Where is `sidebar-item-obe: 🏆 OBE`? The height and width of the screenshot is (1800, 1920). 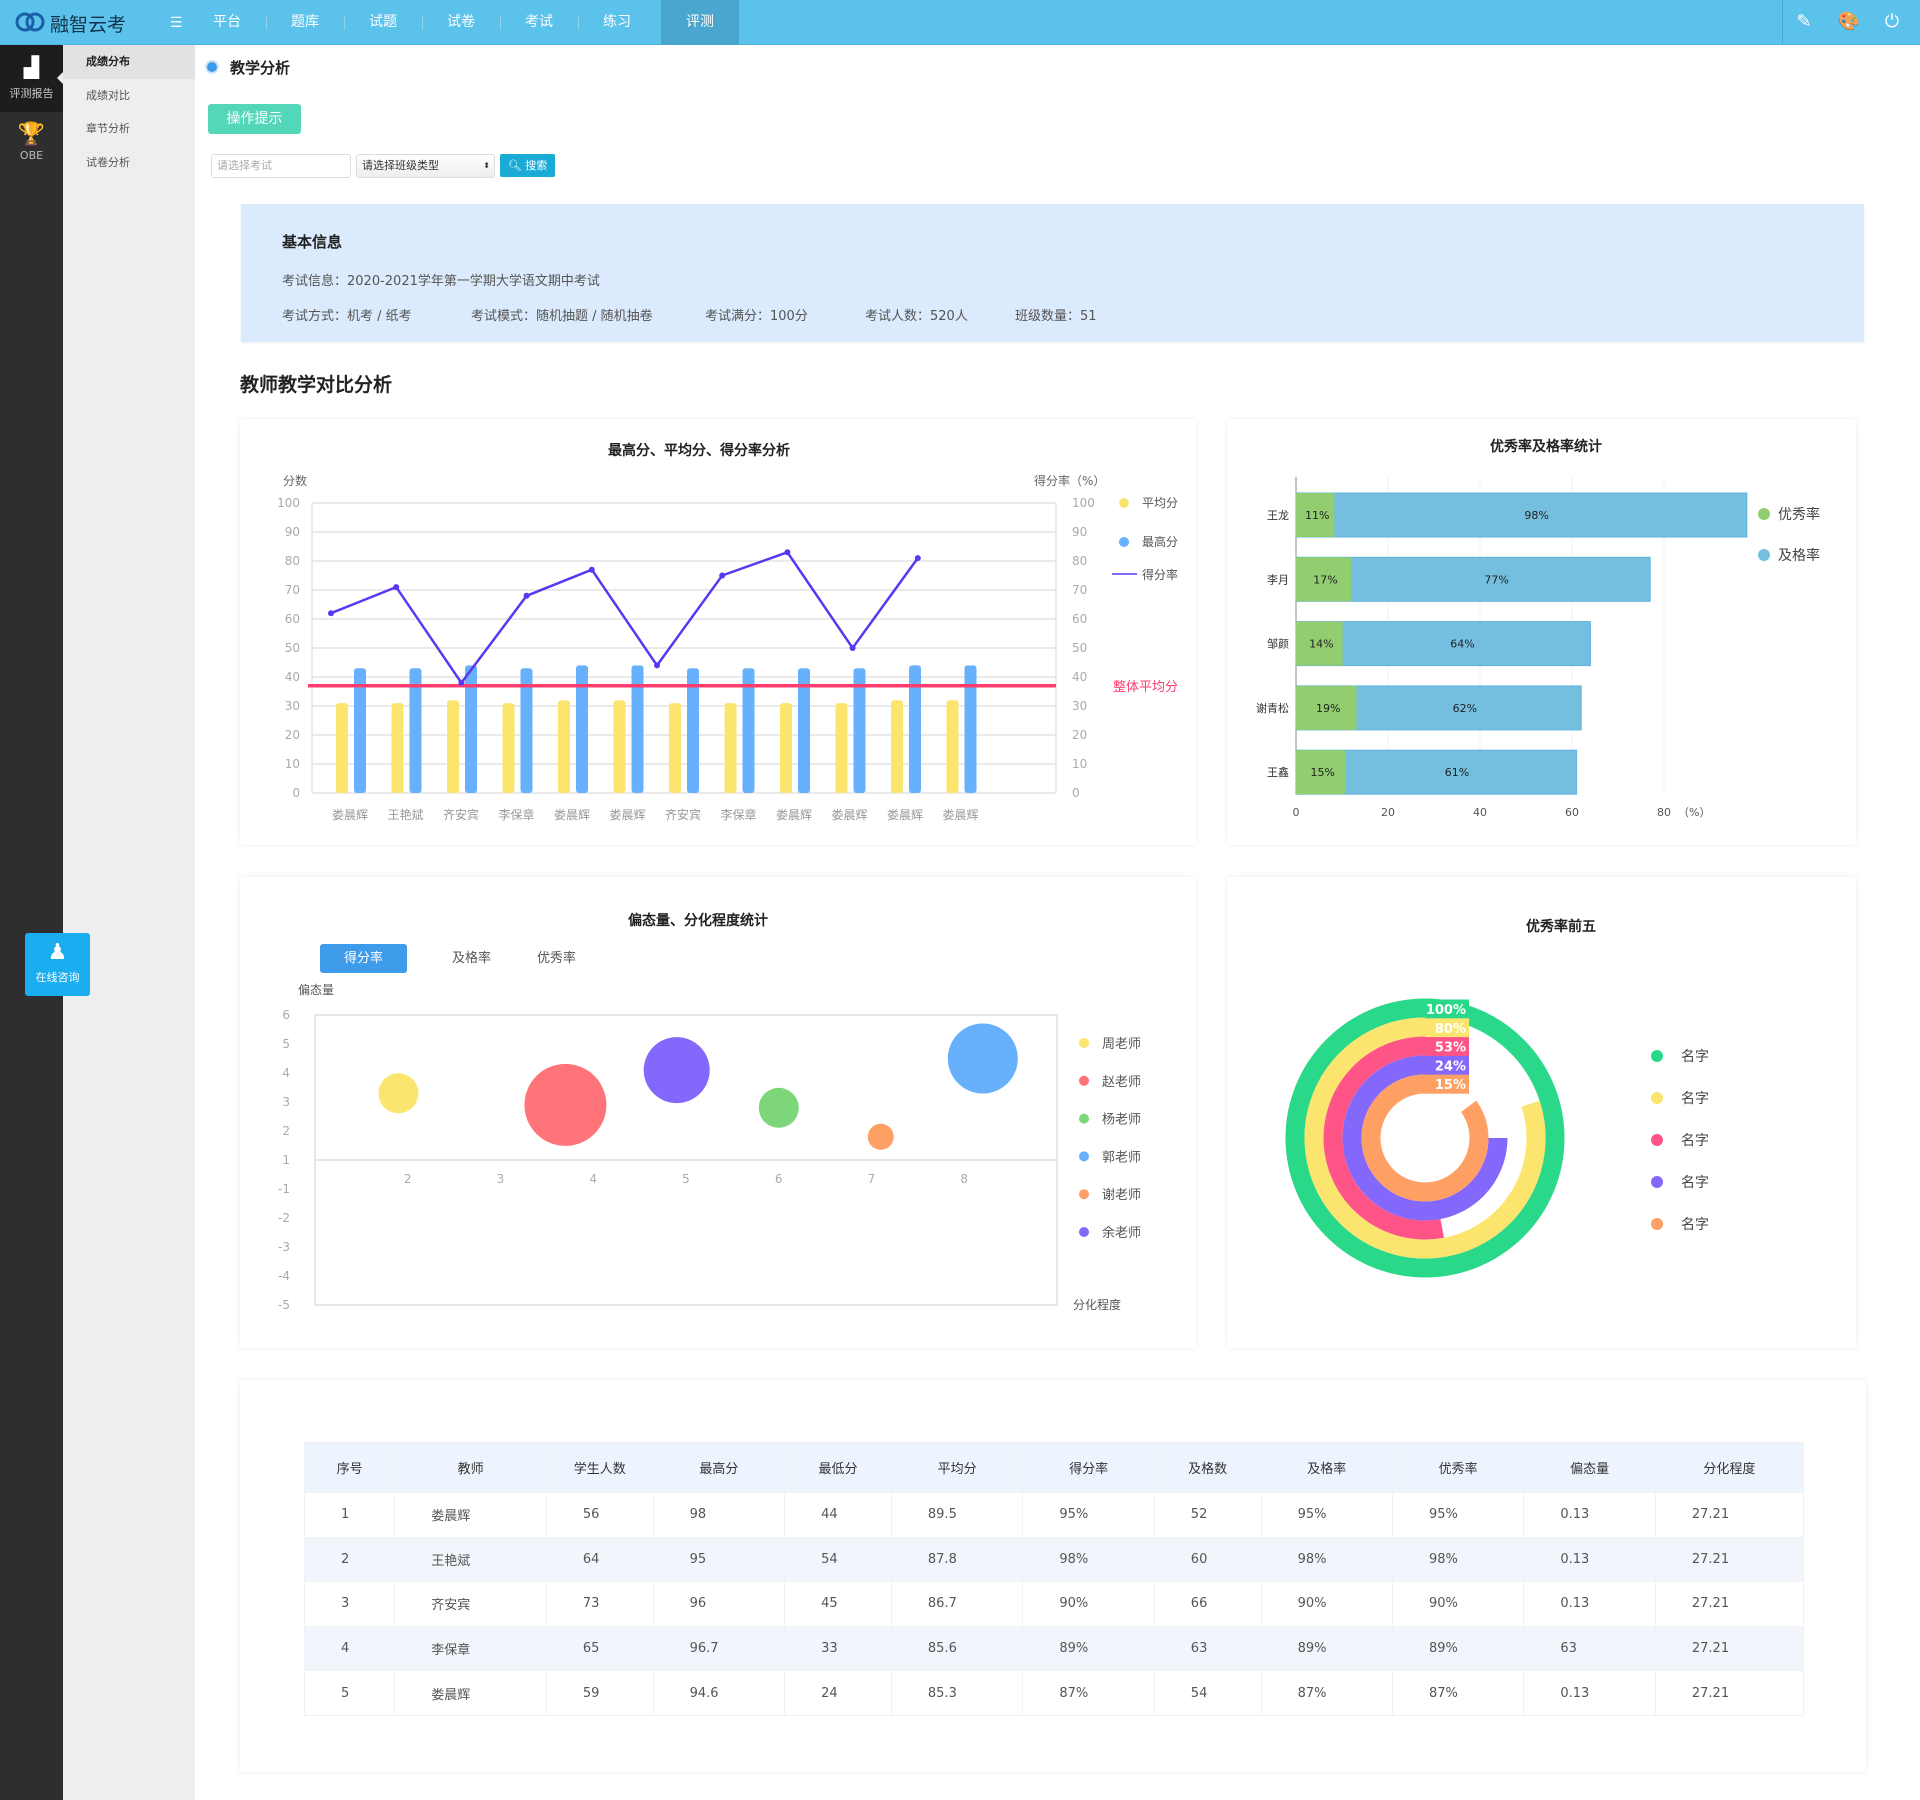
sidebar-item-obe: 🏆 OBE is located at coordinates (31, 145).